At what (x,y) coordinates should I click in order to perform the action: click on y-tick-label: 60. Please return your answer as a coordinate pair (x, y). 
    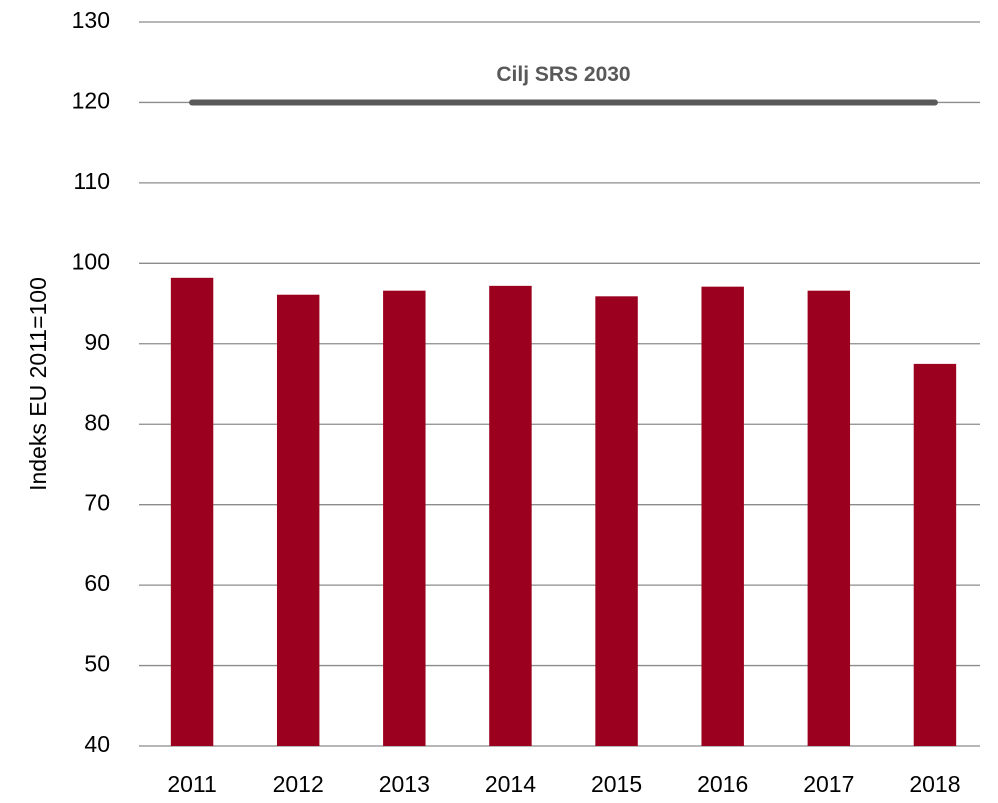
    Looking at the image, I should click on (97, 583).